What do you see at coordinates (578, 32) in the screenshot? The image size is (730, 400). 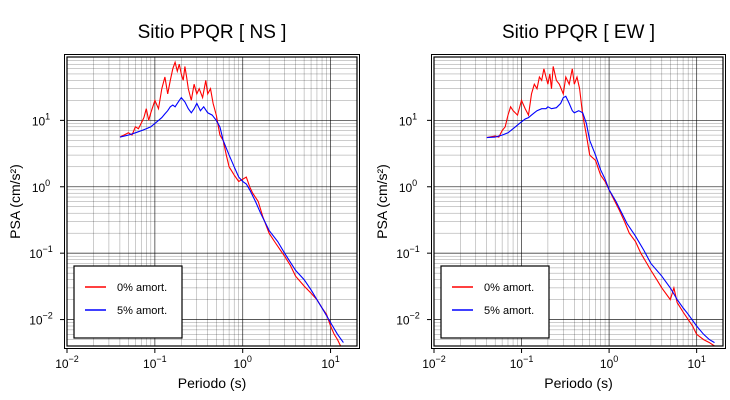 I see `chart-title: Sitio PPQR [ EW ]` at bounding box center [578, 32].